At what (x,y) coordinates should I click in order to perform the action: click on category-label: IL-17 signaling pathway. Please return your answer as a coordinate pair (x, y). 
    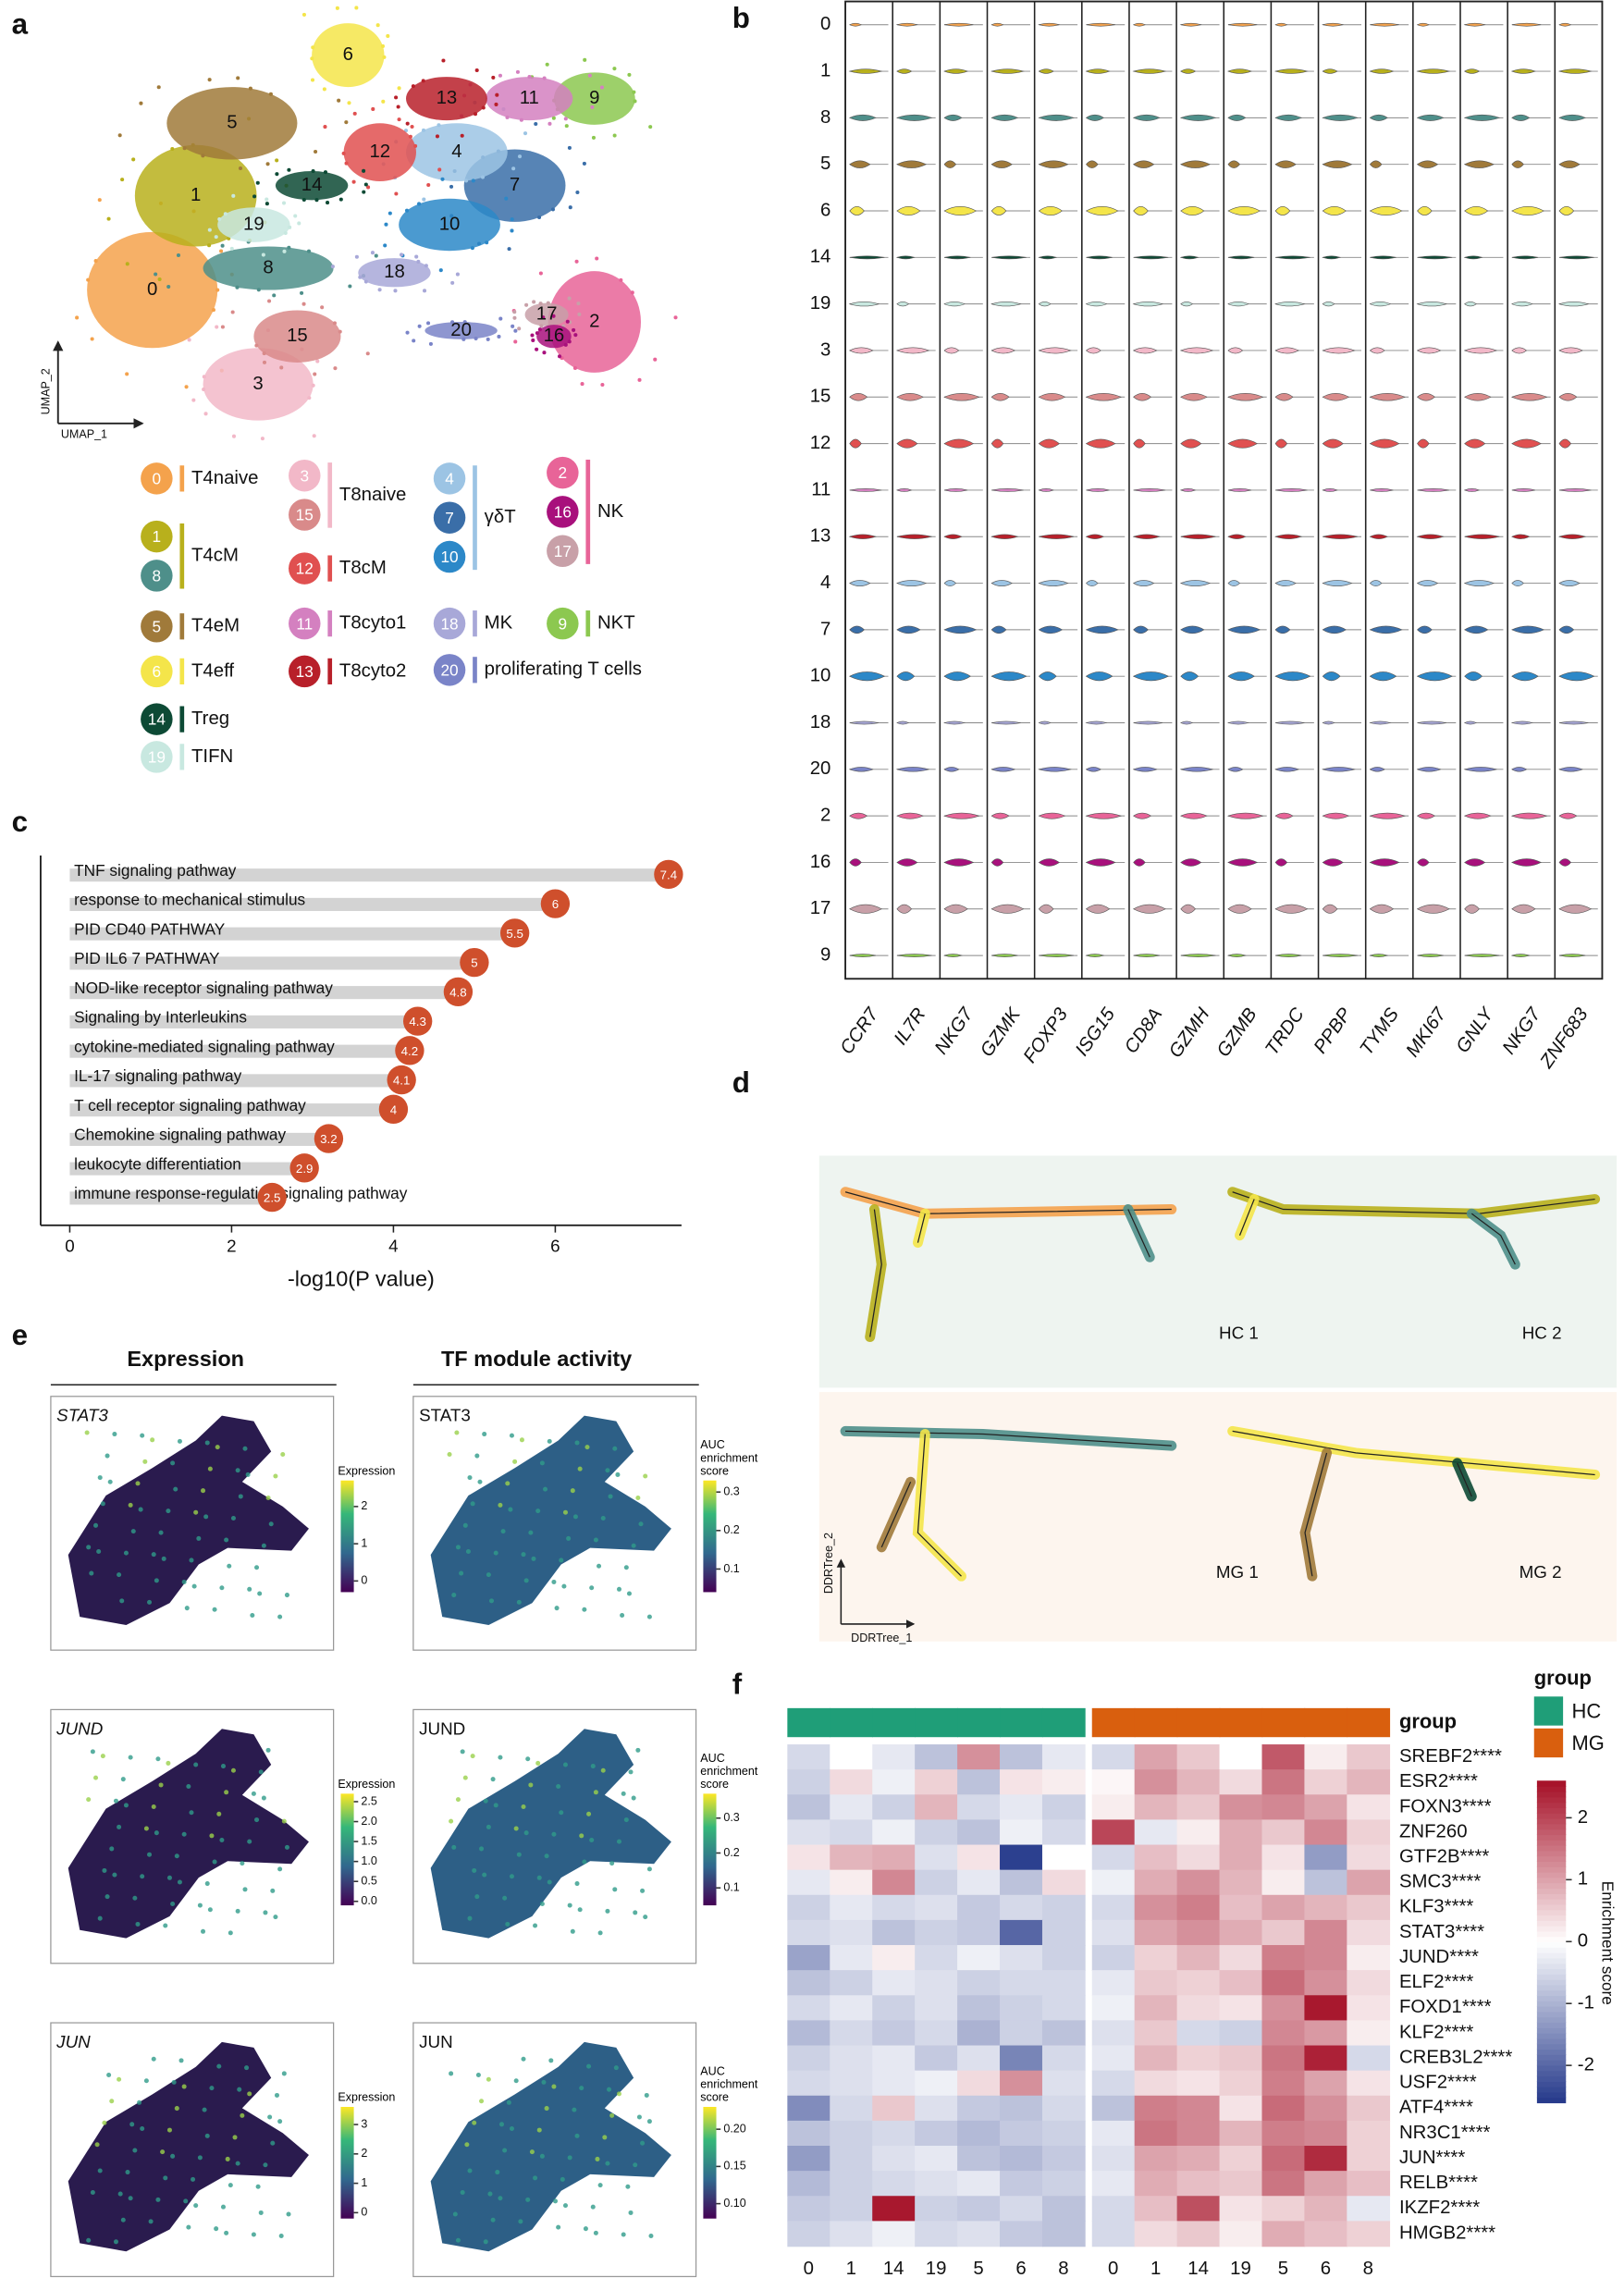
    Looking at the image, I should click on (157, 1075).